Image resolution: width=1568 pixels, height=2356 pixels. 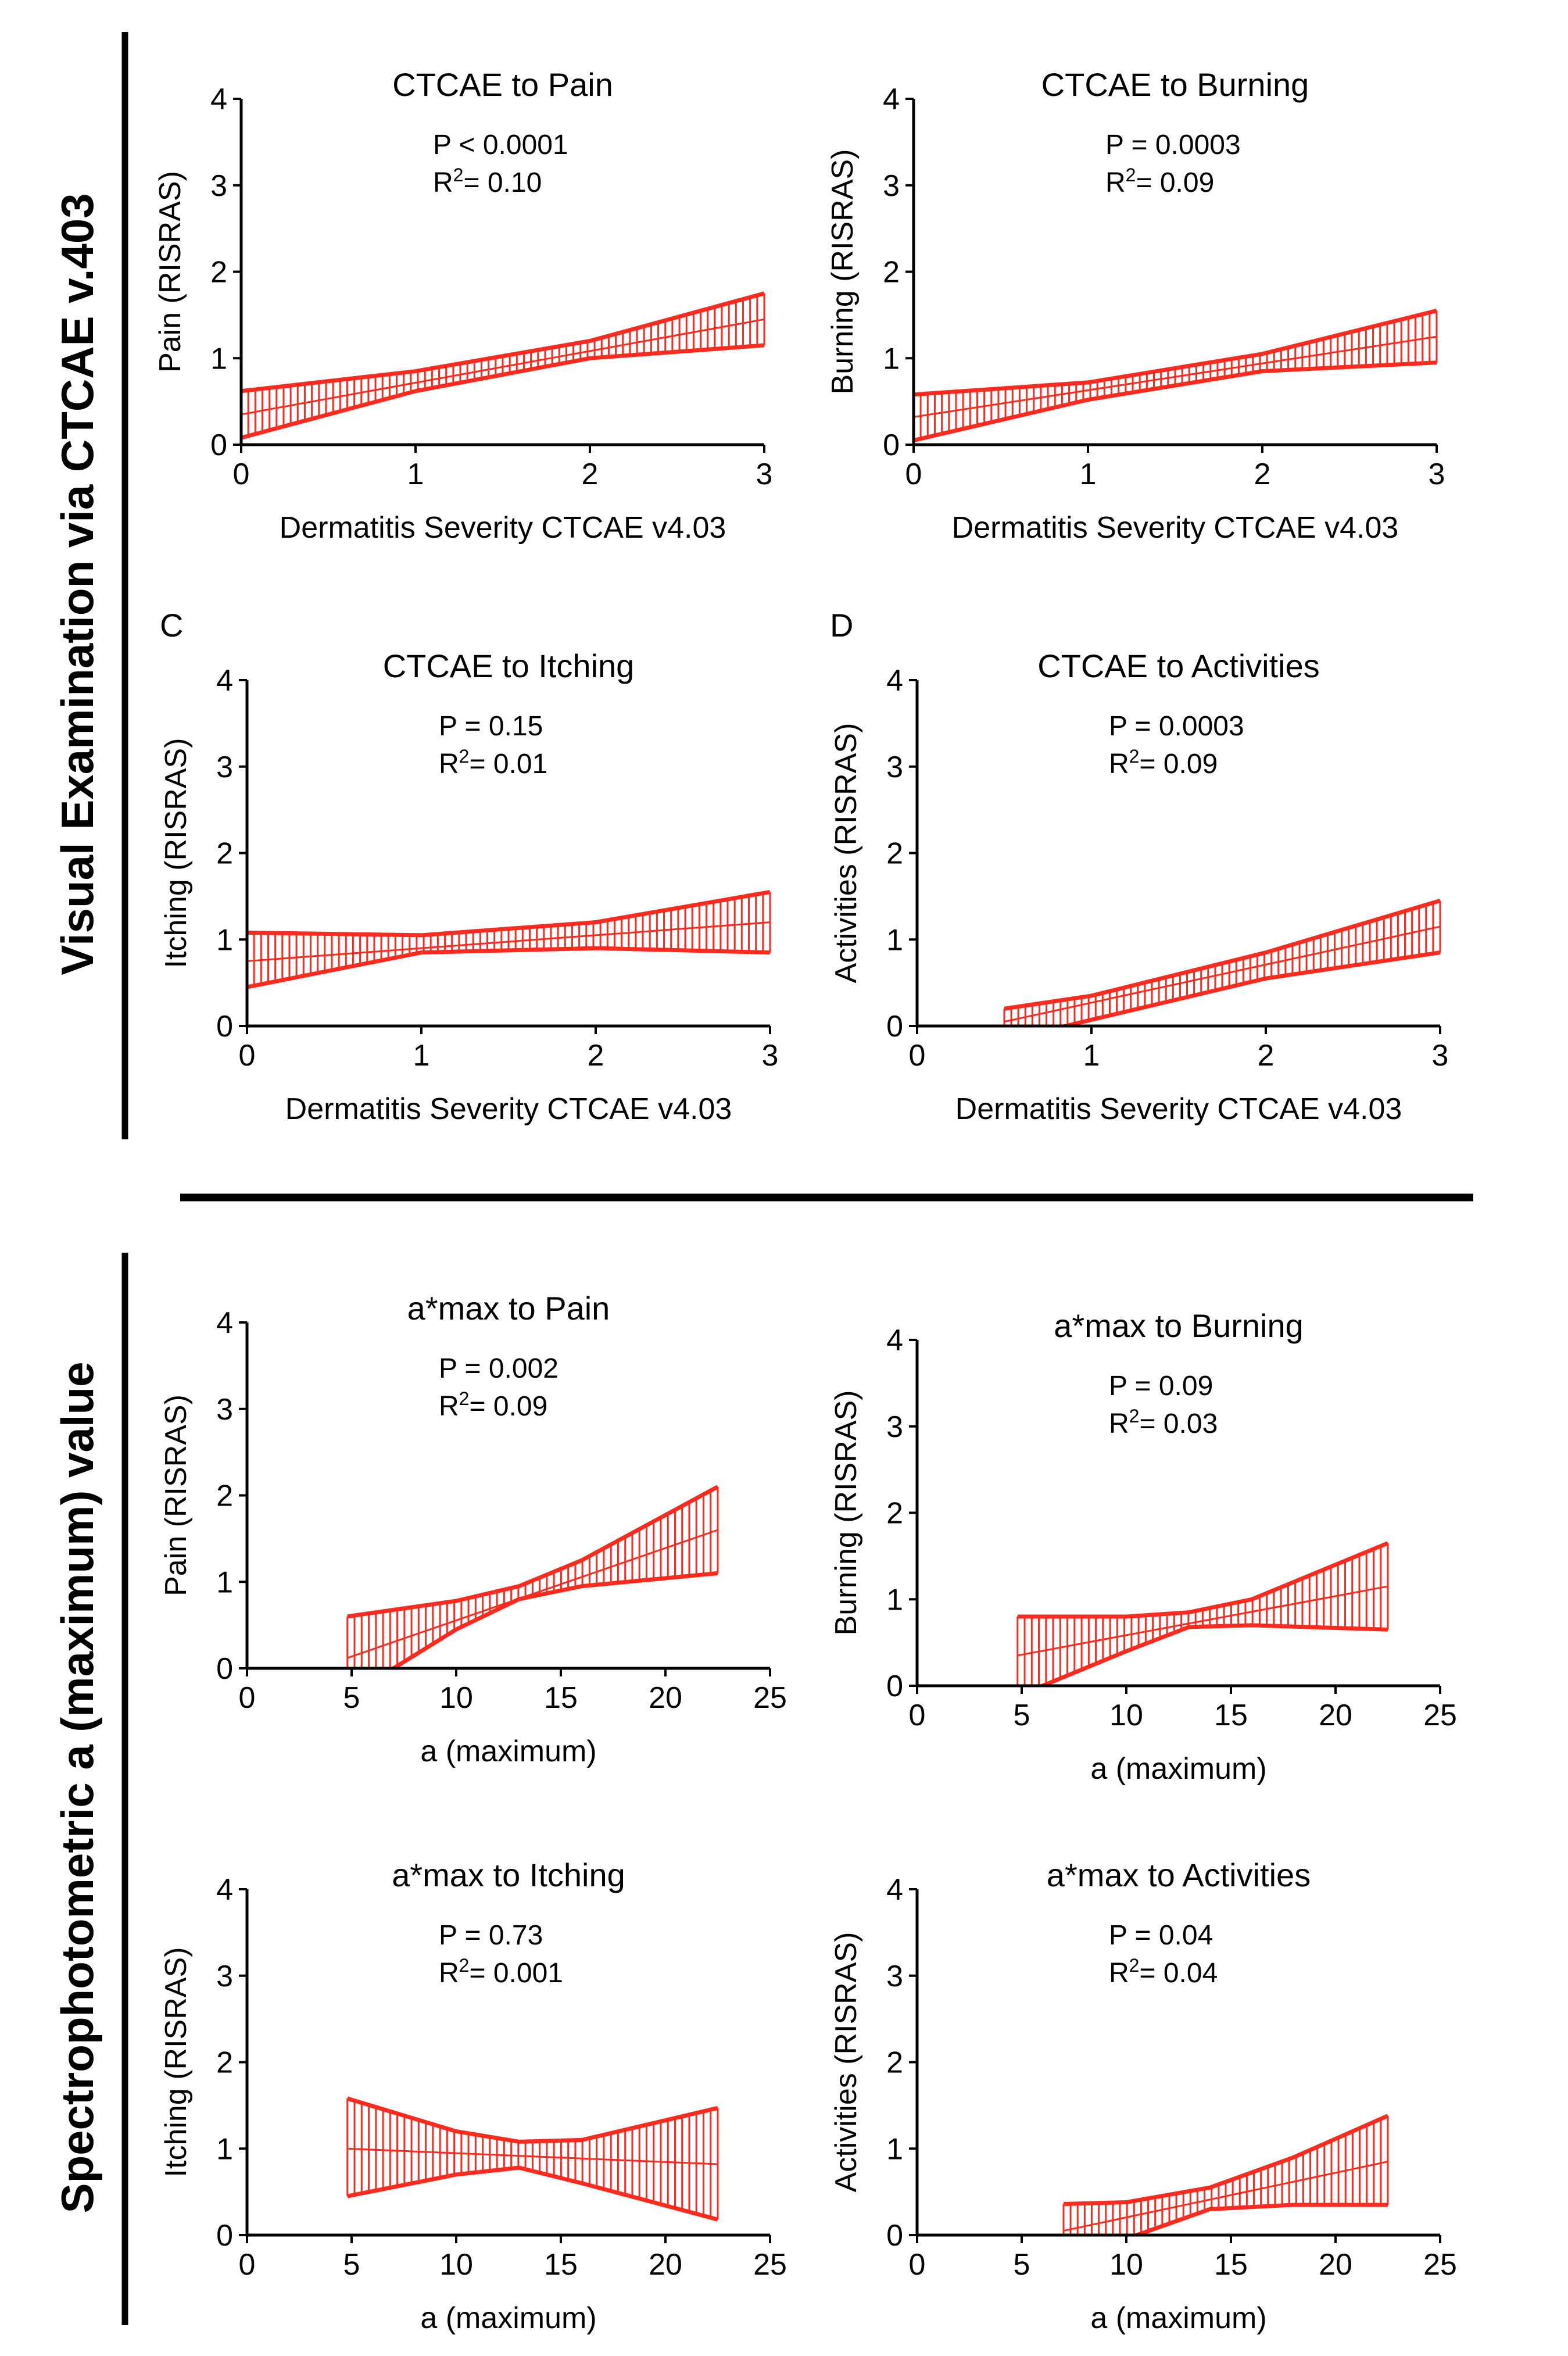 What do you see at coordinates (1161, 1935) in the screenshot?
I see `p-value: P = 0.04` at bounding box center [1161, 1935].